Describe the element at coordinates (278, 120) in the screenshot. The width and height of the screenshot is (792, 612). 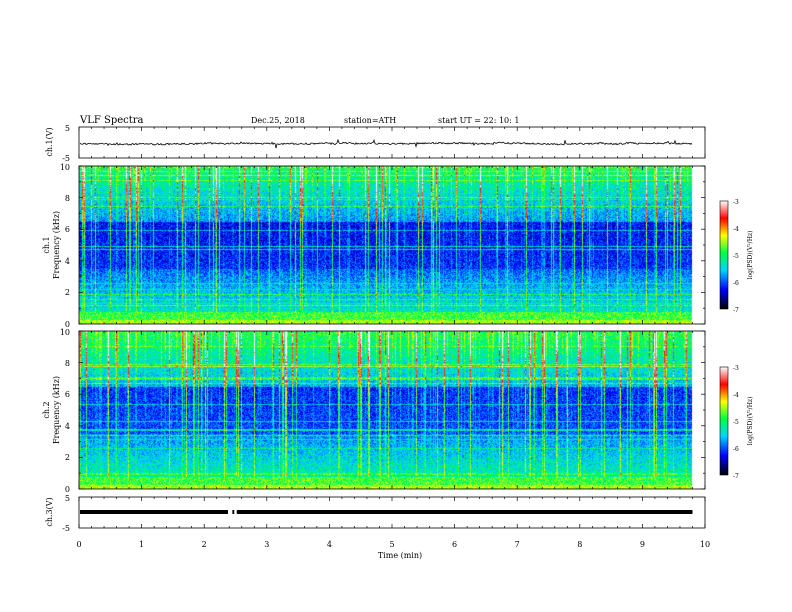
I see `date-label: Dec.25, 2018` at that location.